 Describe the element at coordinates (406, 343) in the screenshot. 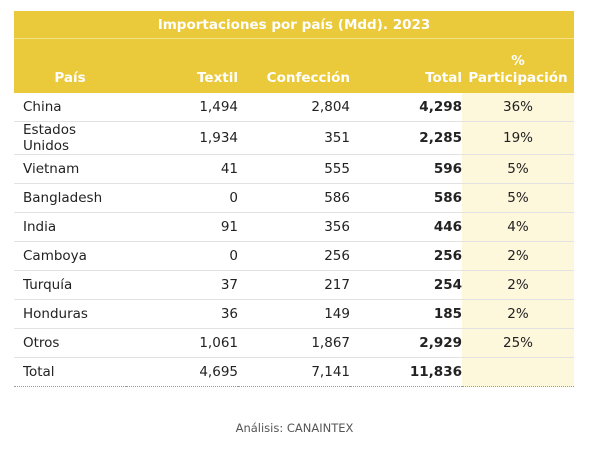

I see `cell-total: 2,929` at that location.